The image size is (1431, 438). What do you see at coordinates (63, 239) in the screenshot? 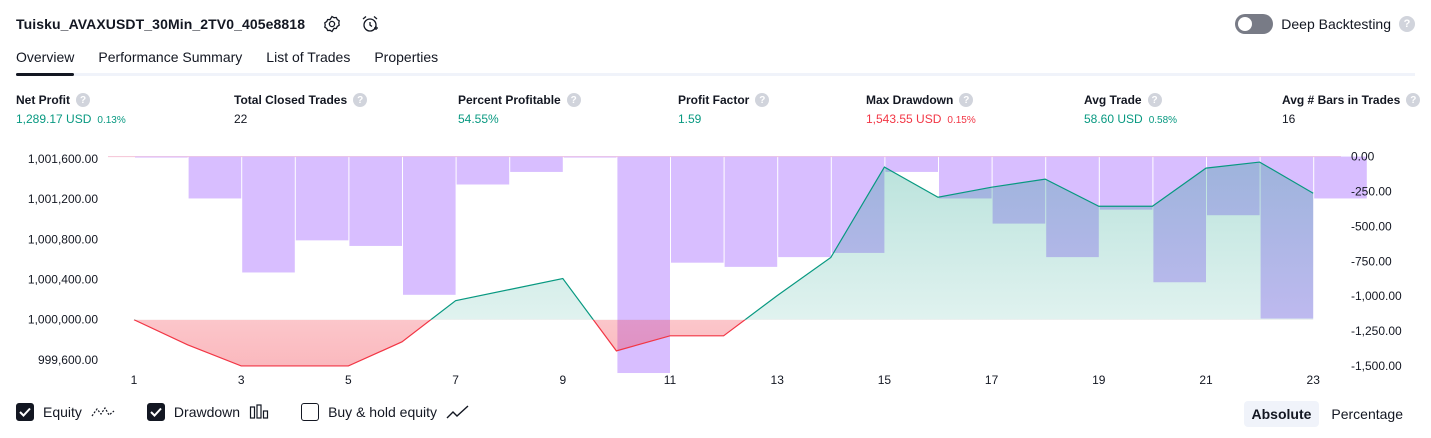
I see `left-tick-label: 1,000,800.00` at bounding box center [63, 239].